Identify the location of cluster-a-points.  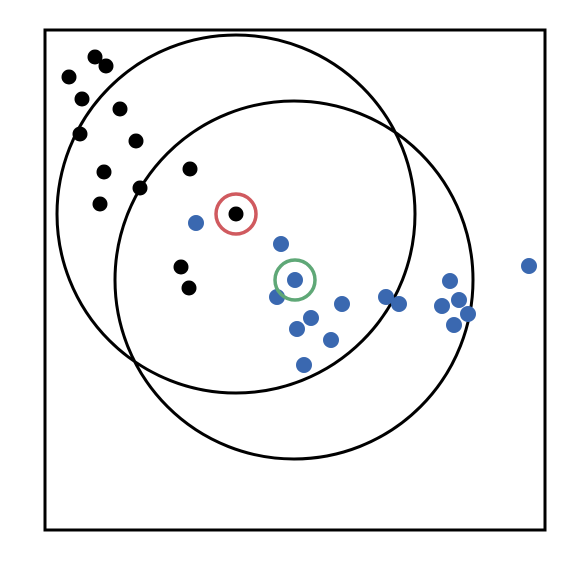
(152, 172).